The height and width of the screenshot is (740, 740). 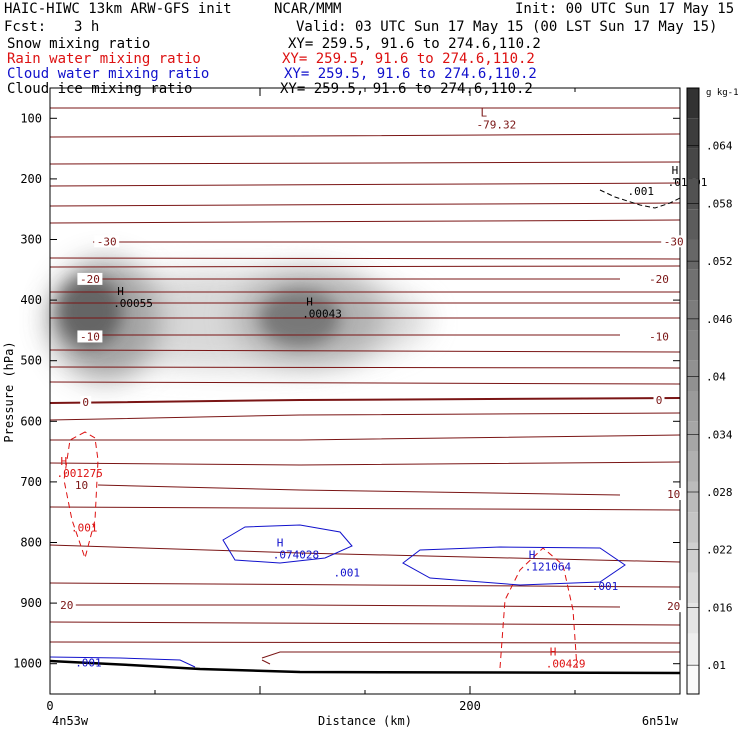 I want to click on x-tick-label: 0, so click(x=49, y=706).